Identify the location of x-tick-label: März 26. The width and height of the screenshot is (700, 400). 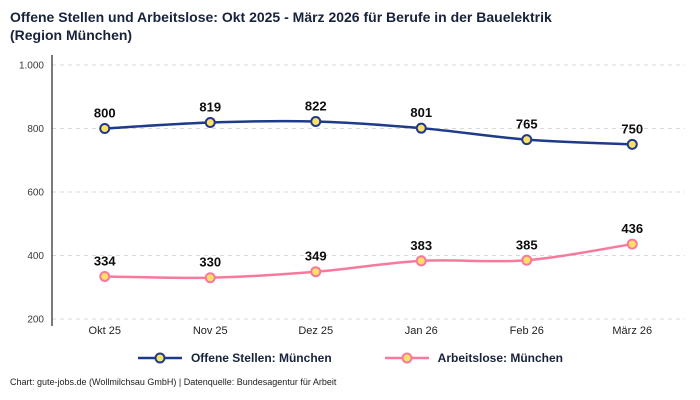
(632, 331).